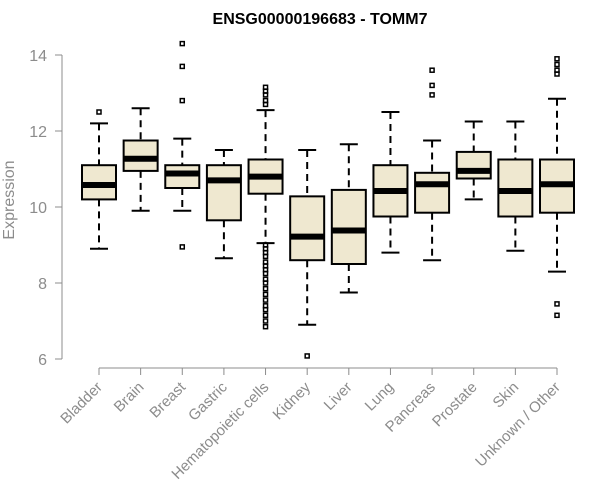 This screenshot has width=600, height=500. I want to click on box-kidney, so click(307, 254).